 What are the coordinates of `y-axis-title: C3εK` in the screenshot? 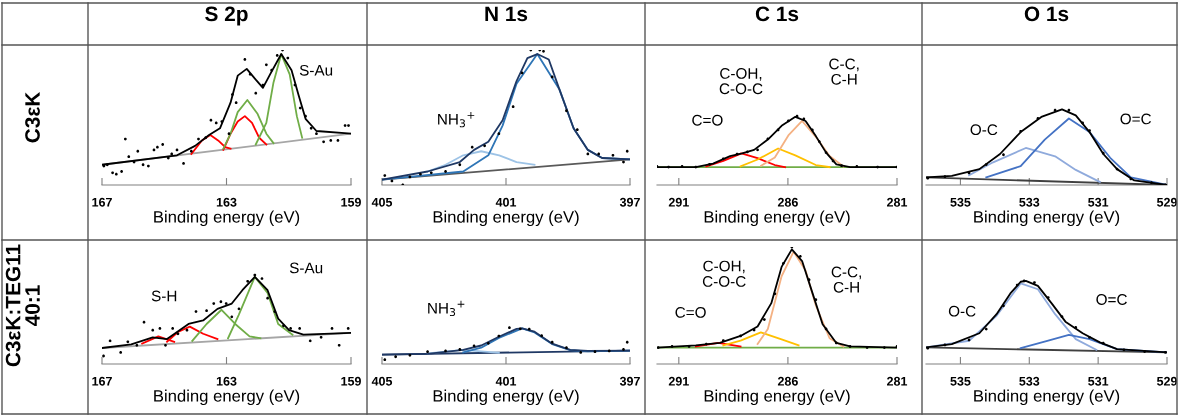 It's located at (32, 117).